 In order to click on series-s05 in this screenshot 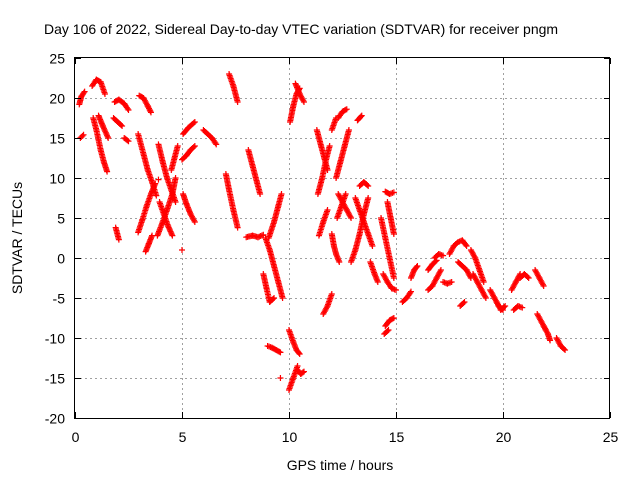, I will do `click(103, 126)`.